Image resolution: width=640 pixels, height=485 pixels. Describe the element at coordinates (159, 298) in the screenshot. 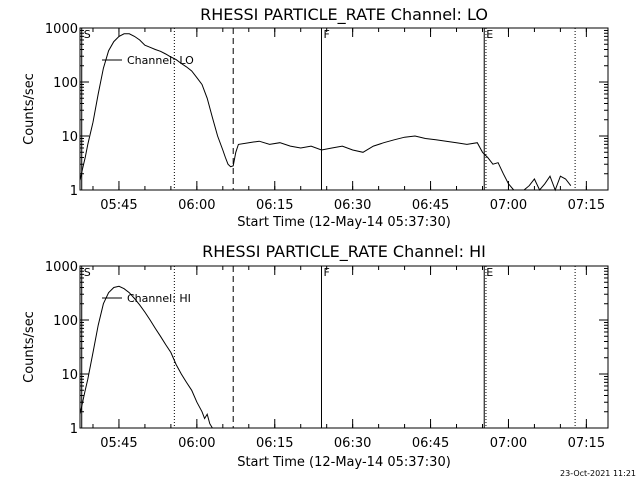

I see `legend-label: Channel: HI` at that location.